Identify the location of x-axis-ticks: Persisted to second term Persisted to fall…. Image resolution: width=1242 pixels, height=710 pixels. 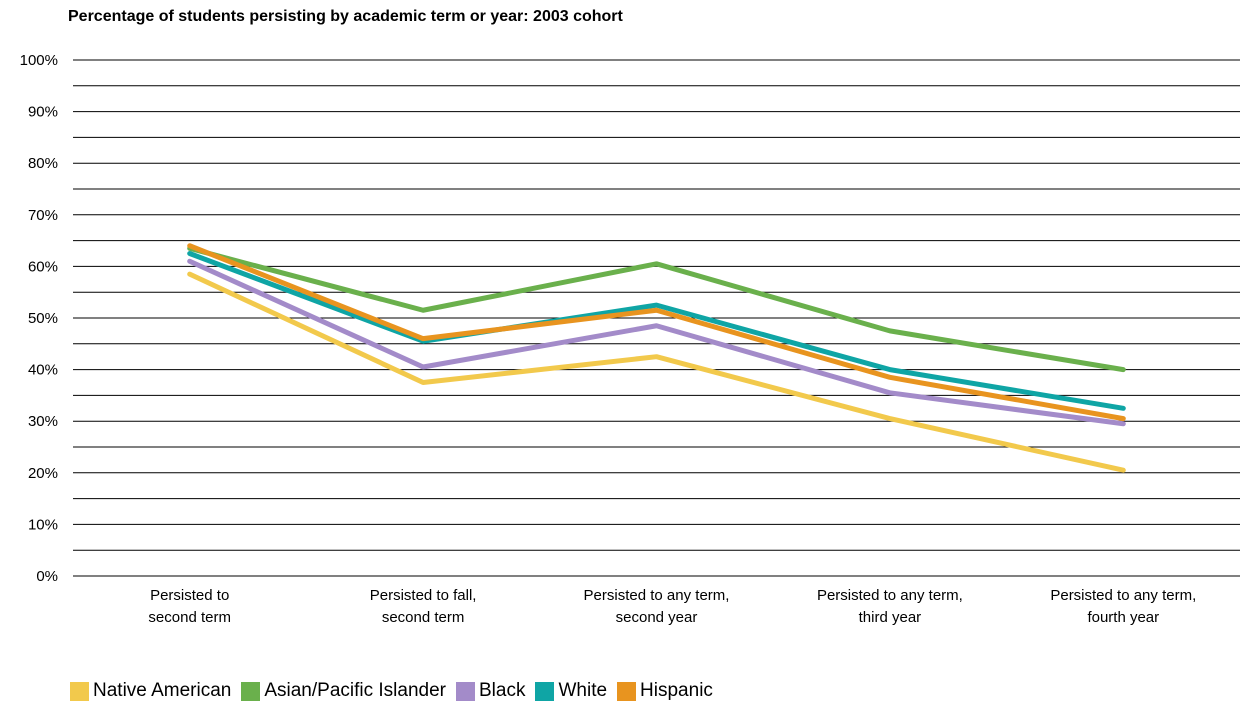
(672, 606).